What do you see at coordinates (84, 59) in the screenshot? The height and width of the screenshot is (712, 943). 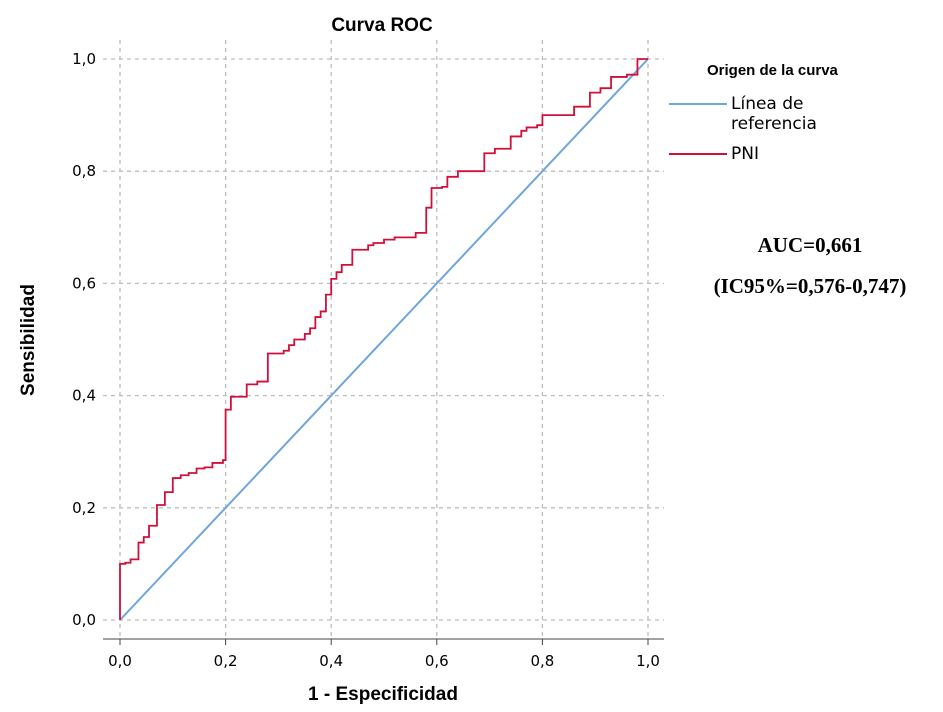 I see `y-tick-label: 1,0` at bounding box center [84, 59].